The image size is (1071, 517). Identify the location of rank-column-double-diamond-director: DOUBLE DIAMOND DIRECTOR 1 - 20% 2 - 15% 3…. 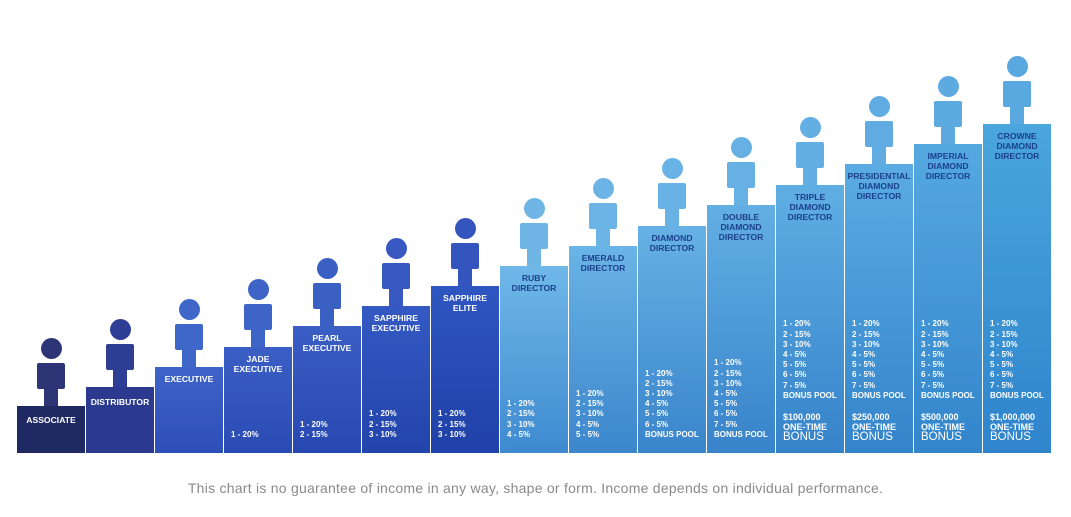
(741, 329).